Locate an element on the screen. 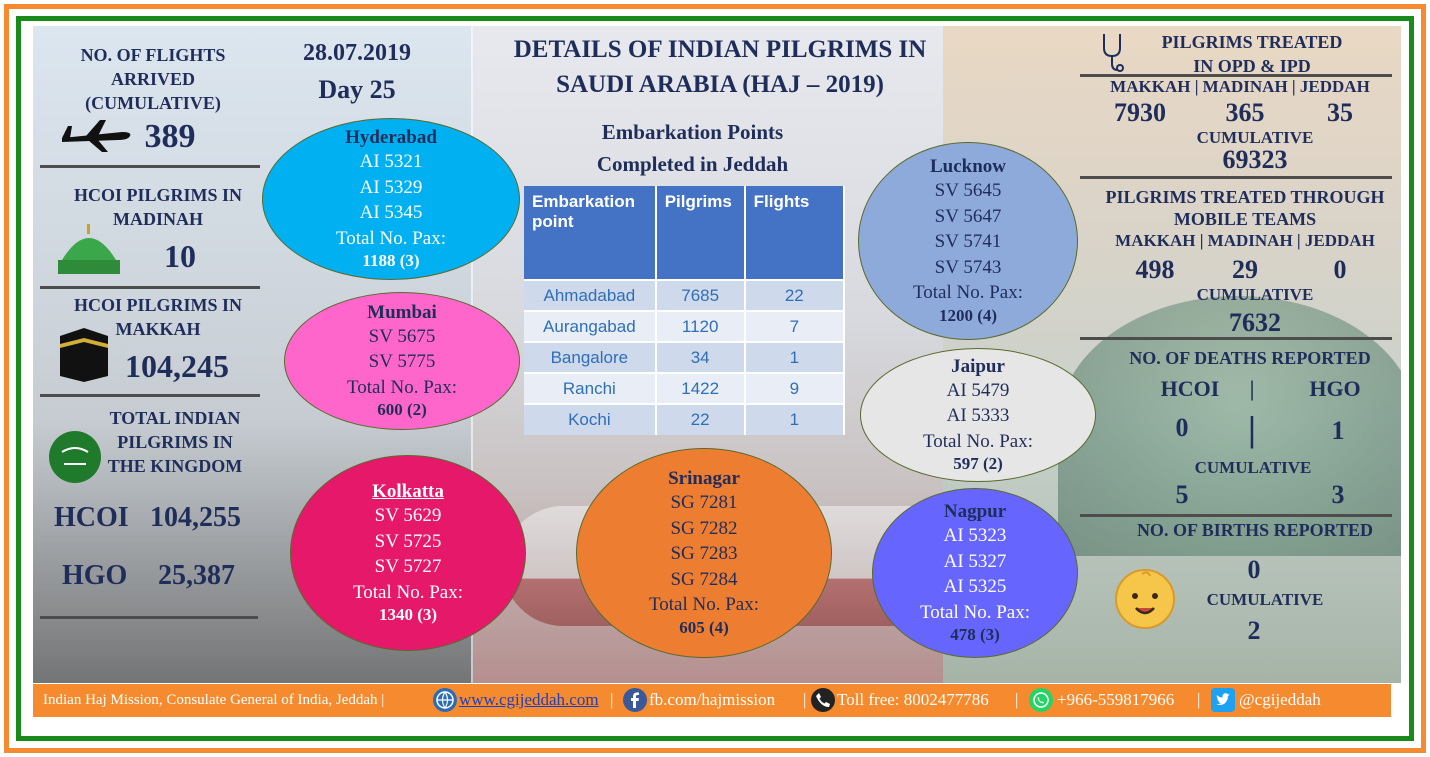 This screenshot has width=1430, height=757. table-header-row: Embarkation point Pilgrims Flights is located at coordinates (685, 233).